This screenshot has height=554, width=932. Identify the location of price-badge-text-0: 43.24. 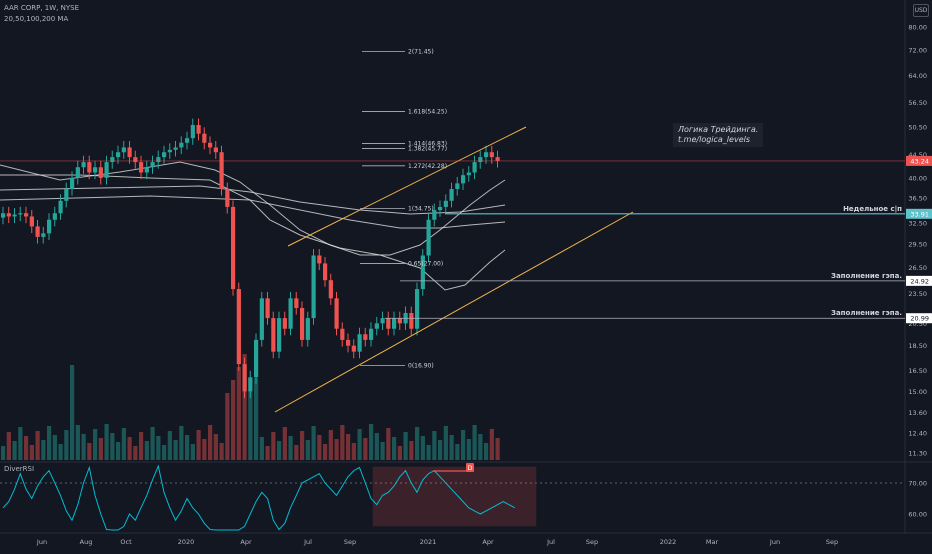
(919, 161).